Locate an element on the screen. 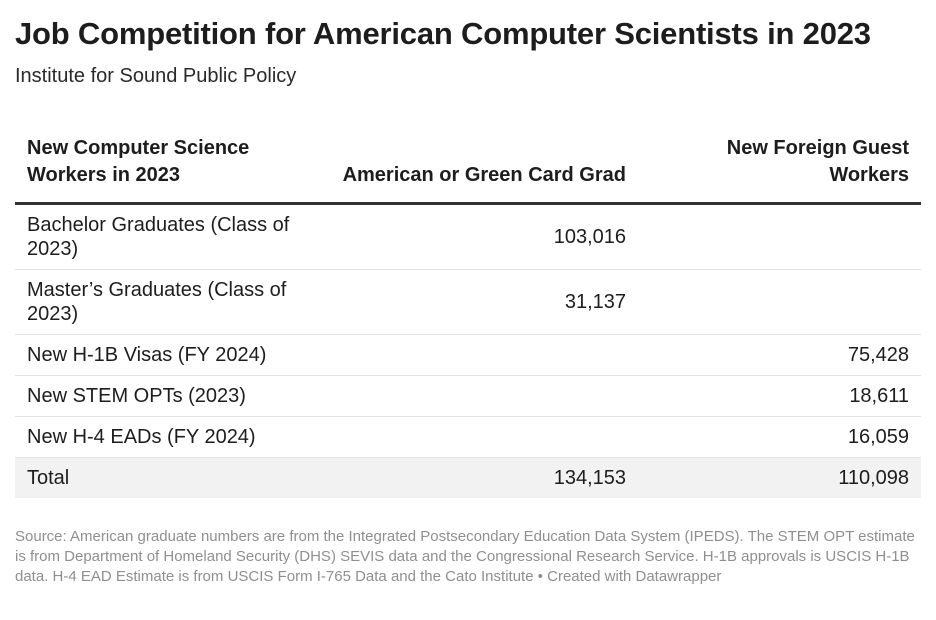 The height and width of the screenshot is (620, 936). row-label: New H-4 EADs (FY 2024) is located at coordinates (165, 437).